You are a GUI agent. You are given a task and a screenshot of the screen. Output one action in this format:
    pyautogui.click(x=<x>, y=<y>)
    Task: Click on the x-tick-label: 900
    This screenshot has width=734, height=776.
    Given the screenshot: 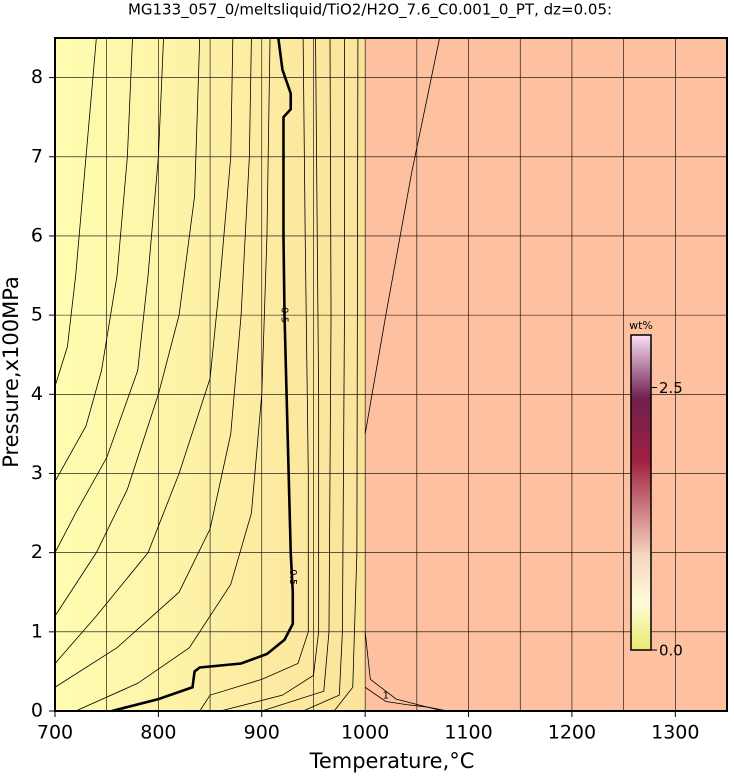 What is the action you would take?
    pyautogui.click(x=262, y=733)
    